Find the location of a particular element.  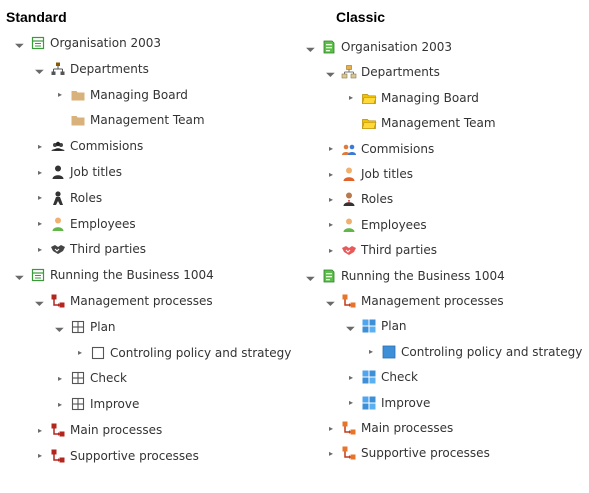

classic-tree-item: ▸ Third parties is located at coordinates (381, 250).